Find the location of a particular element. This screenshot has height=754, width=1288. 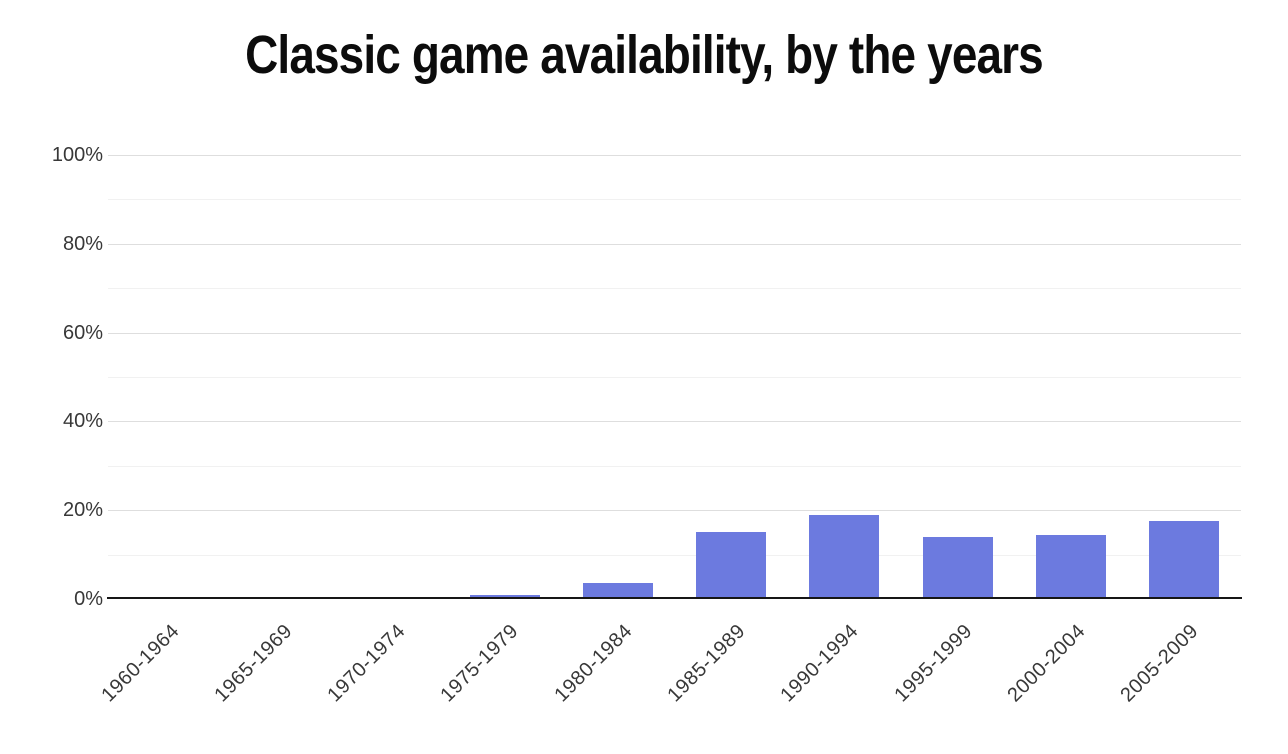

x-axis-tick-label: 1980-1984 is located at coordinates (593, 663).